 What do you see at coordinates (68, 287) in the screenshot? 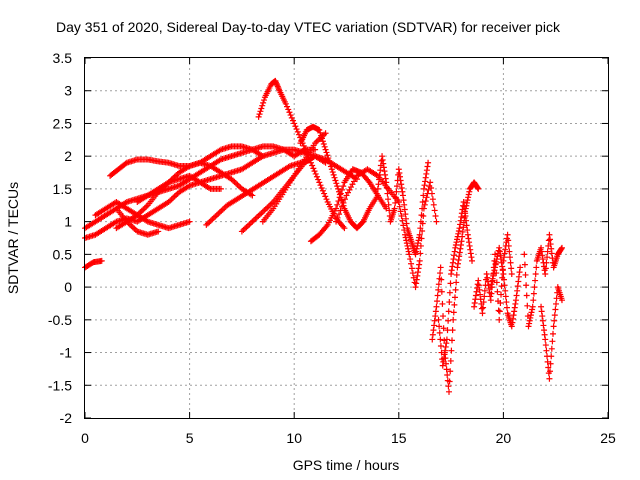
I see `y-tick-label: 0` at bounding box center [68, 287].